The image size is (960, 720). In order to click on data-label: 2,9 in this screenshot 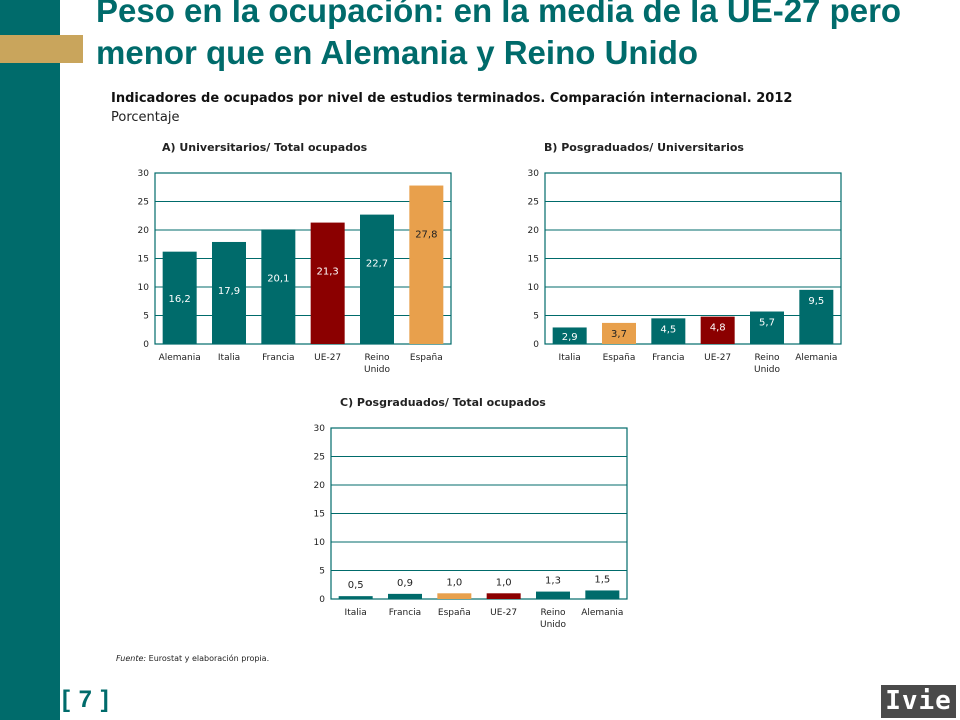, I will do `click(570, 337)`.